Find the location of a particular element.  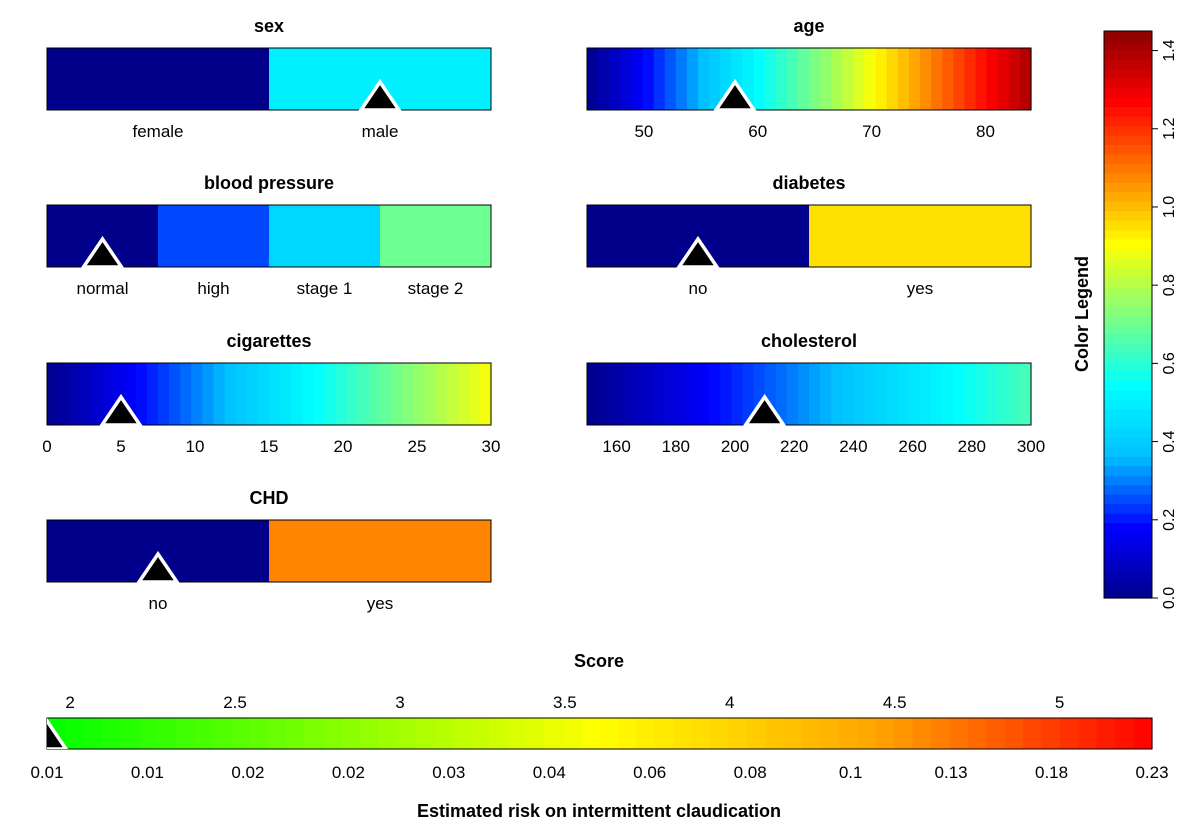

tick-label: 220 is located at coordinates (794, 446).